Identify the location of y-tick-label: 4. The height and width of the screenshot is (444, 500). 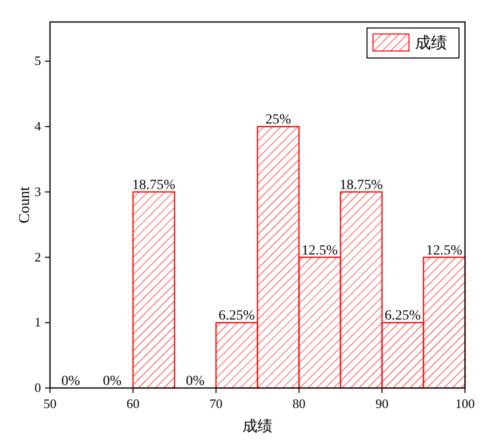
(38, 126).